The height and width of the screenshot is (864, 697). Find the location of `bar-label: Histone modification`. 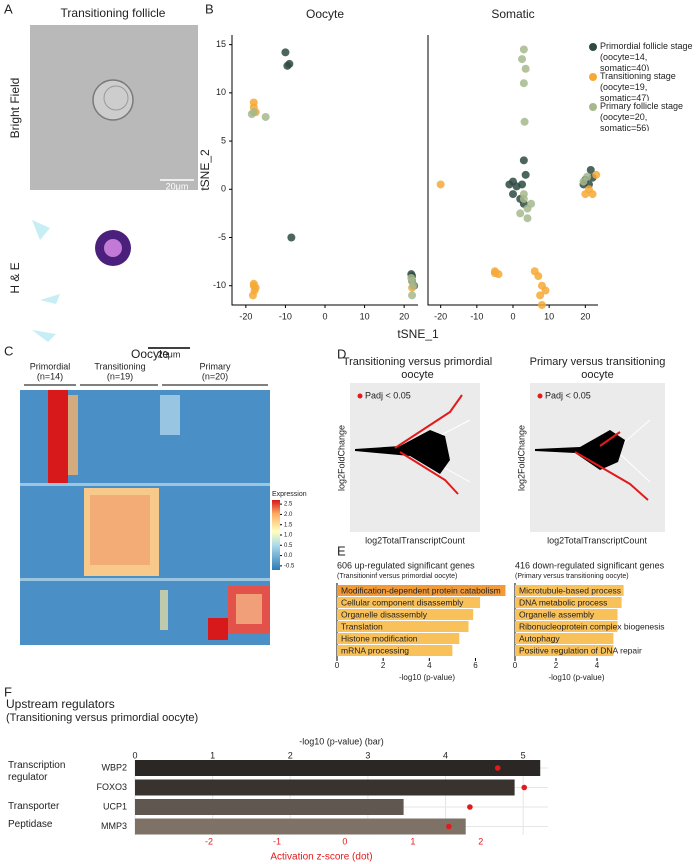

bar-label: Histone modification is located at coordinates (379, 638).